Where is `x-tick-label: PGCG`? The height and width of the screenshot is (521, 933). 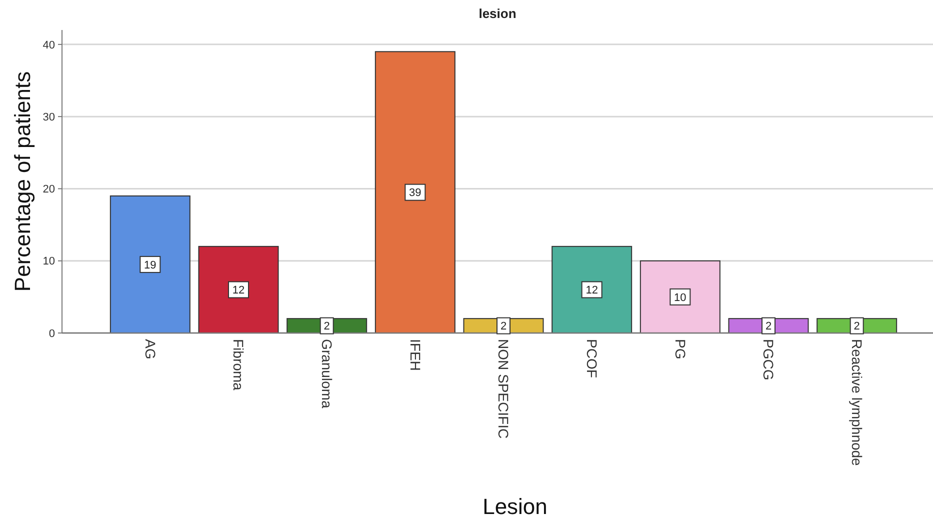 x-tick-label: PGCG is located at coordinates (768, 359).